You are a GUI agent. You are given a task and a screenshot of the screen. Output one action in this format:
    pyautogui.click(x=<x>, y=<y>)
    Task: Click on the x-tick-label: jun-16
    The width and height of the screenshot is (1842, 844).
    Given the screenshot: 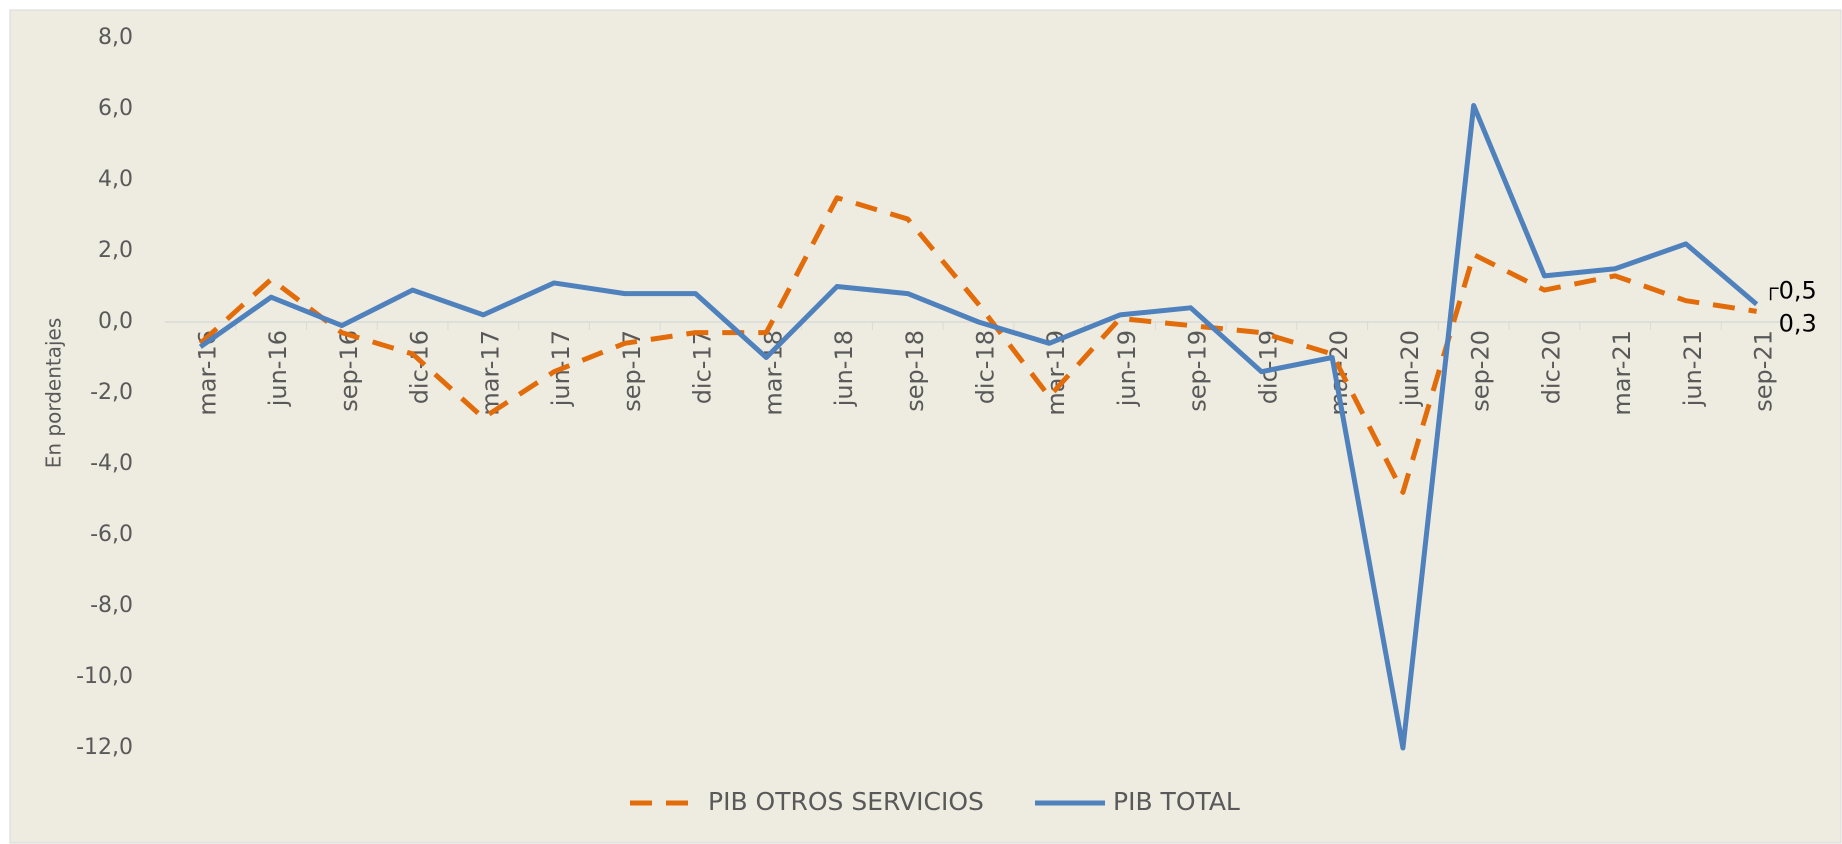 What is the action you would take?
    pyautogui.click(x=278, y=368)
    